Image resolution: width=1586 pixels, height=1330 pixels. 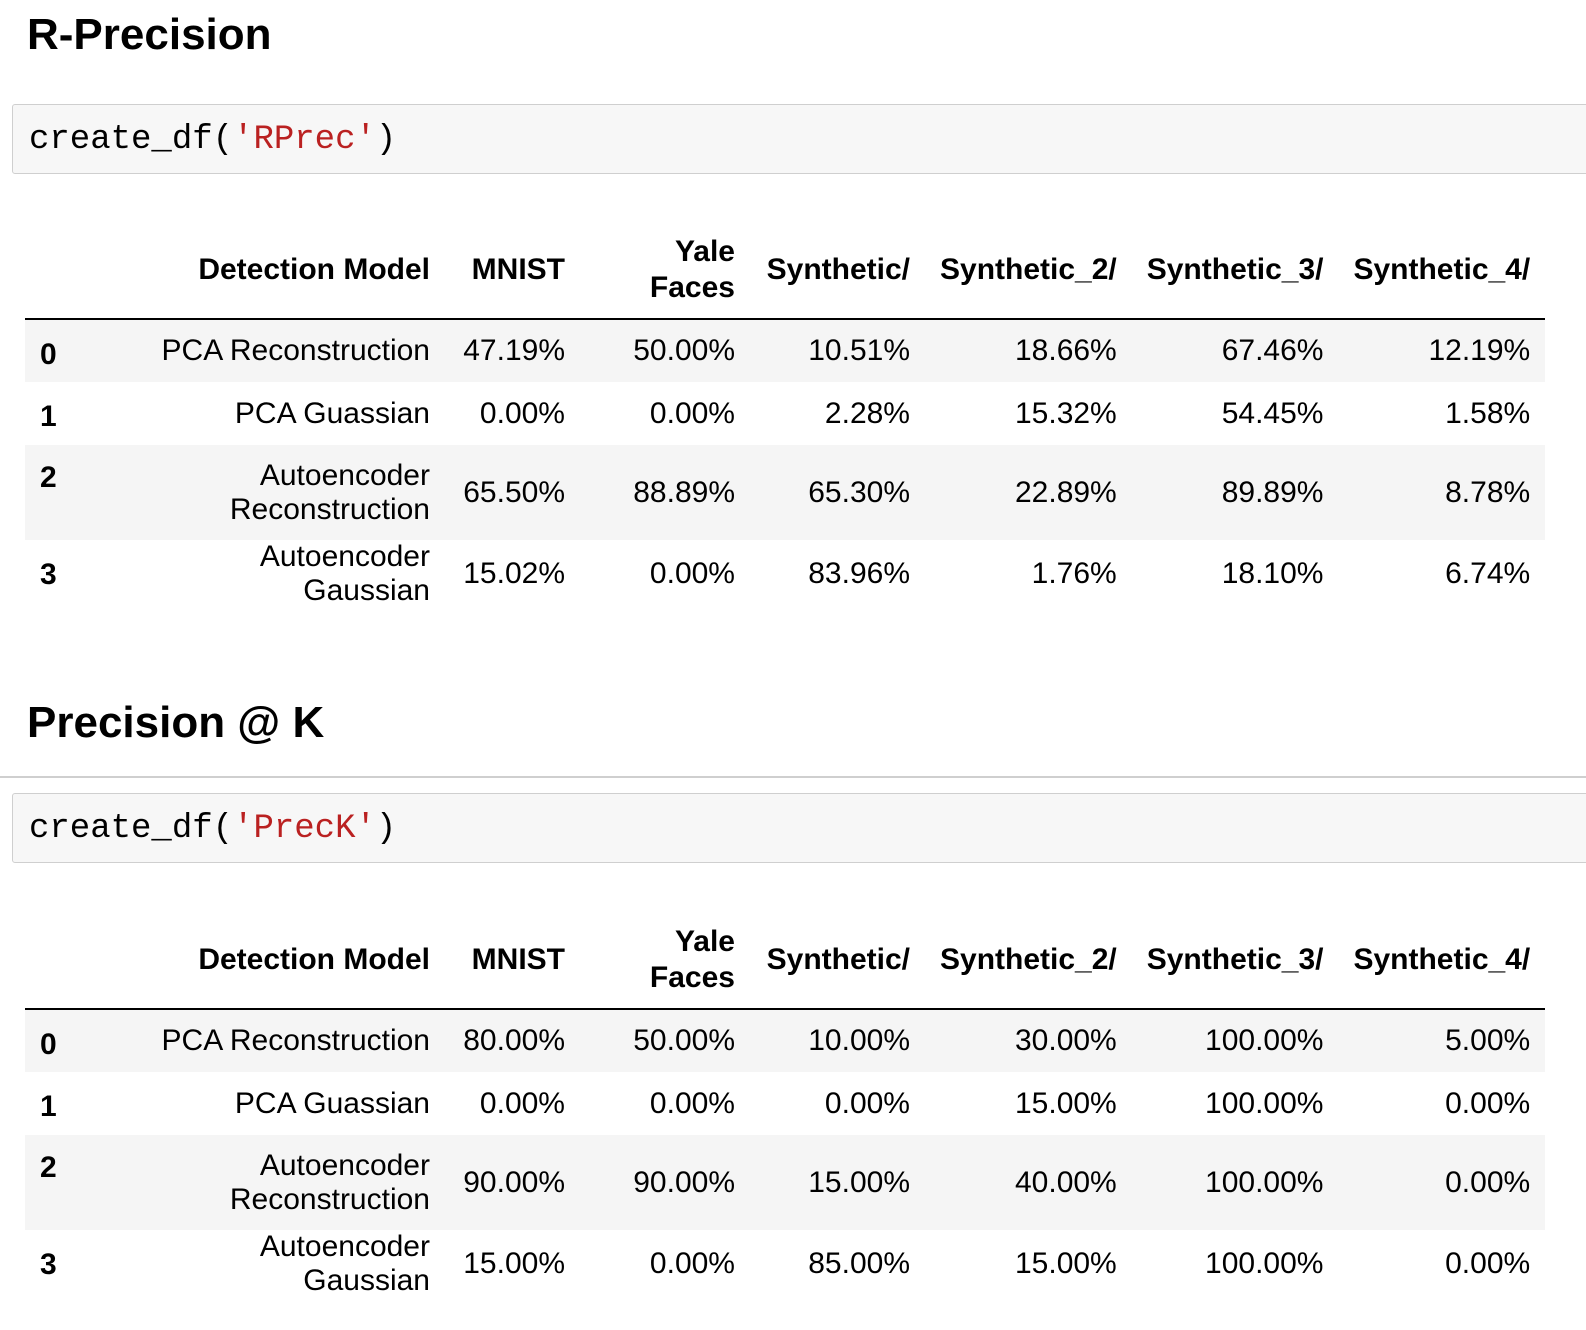 What do you see at coordinates (799, 828) in the screenshot?
I see `code-cell-preck: create_df('PrecK')` at bounding box center [799, 828].